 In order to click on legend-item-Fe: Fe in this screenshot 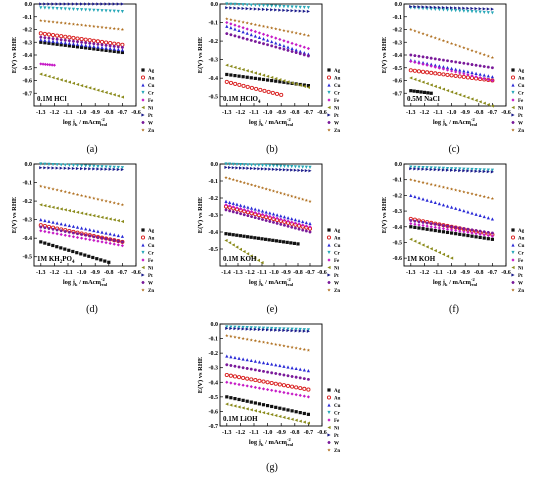, I will do `click(517, 261)`.